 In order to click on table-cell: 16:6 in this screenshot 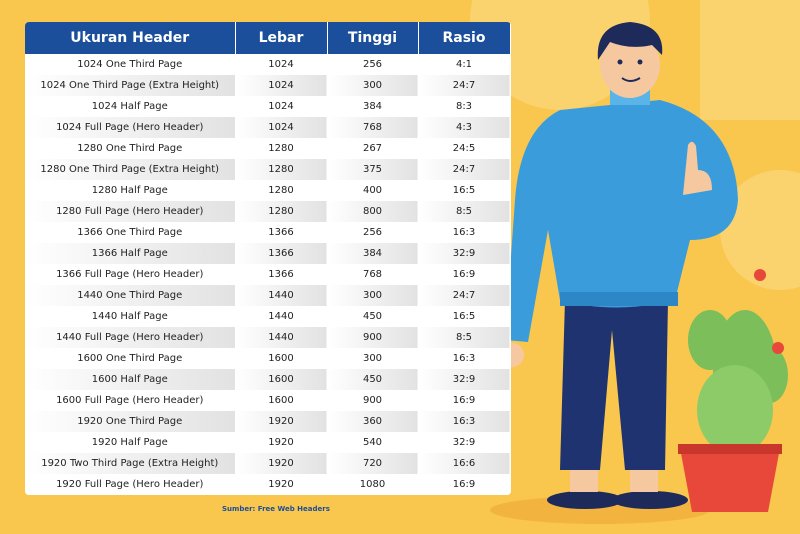, I will do `click(464, 463)`.